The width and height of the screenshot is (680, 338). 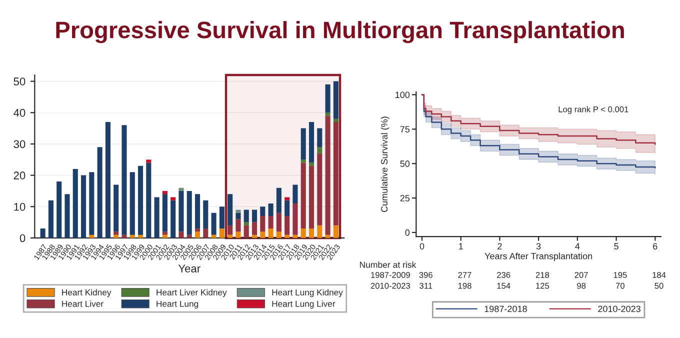 I want to click on legend-label: Heart Lung, so click(x=177, y=304).